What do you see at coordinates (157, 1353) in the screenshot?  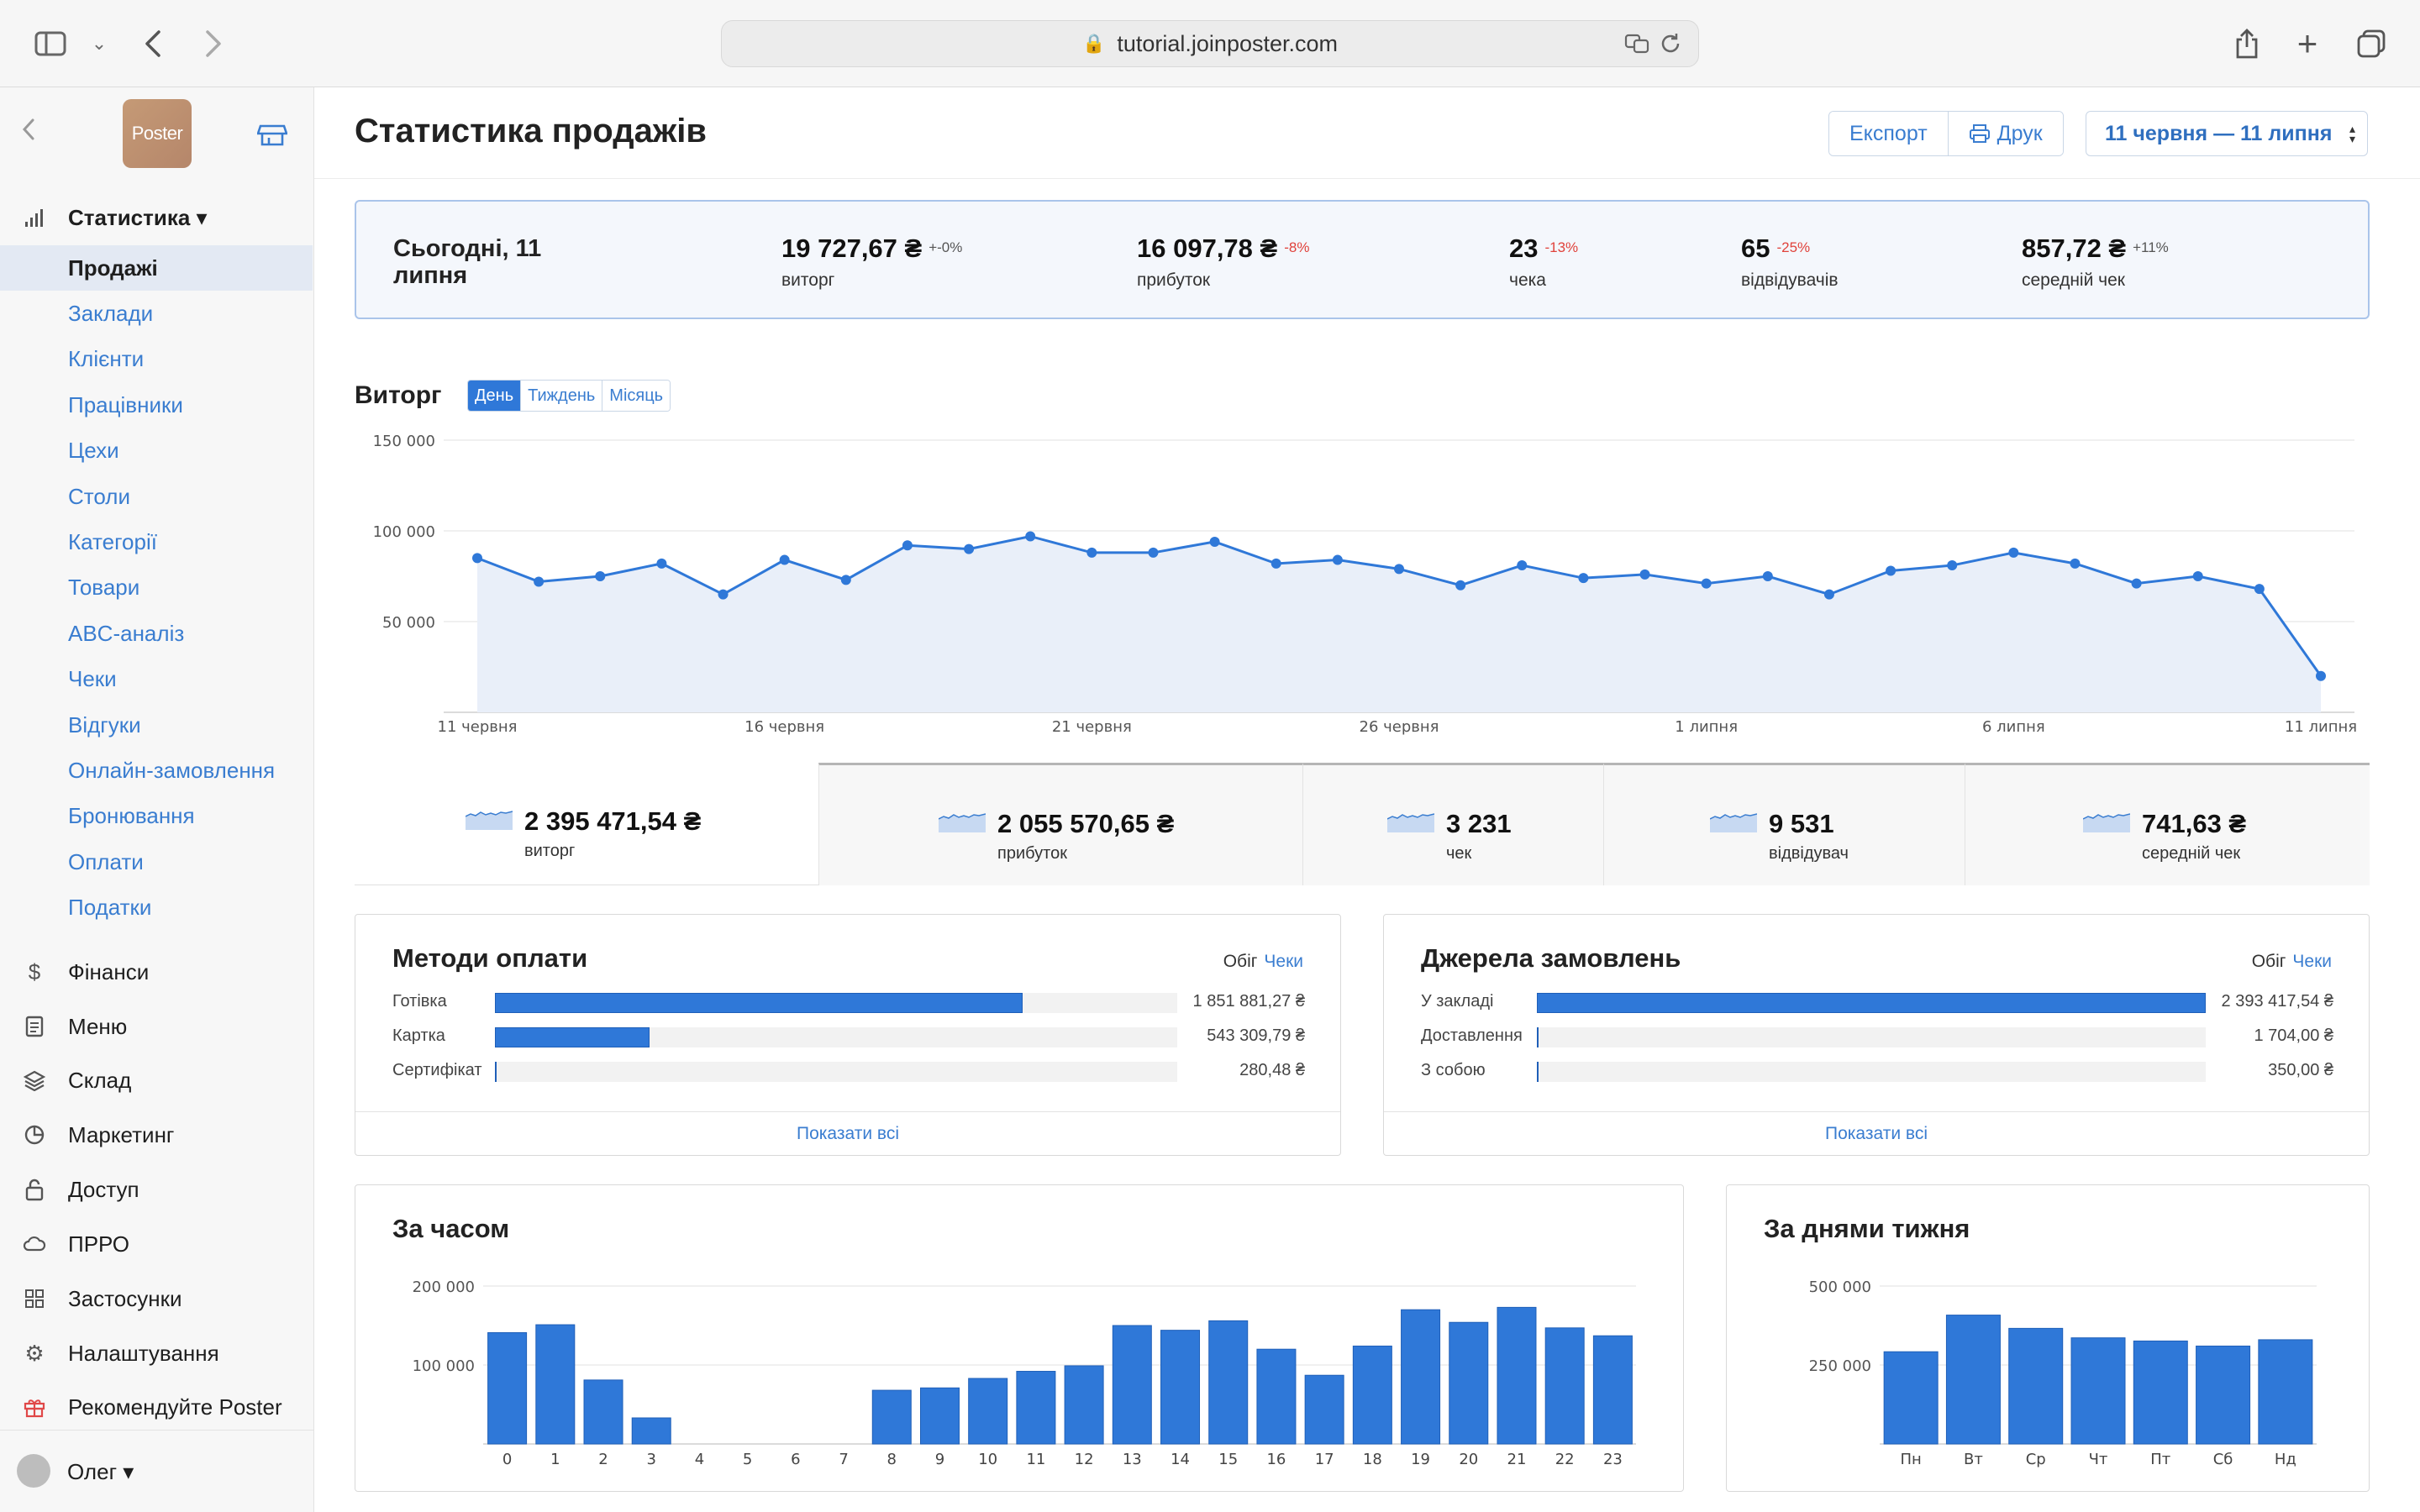 I see `nav-settings: ⚙ Налаштування` at bounding box center [157, 1353].